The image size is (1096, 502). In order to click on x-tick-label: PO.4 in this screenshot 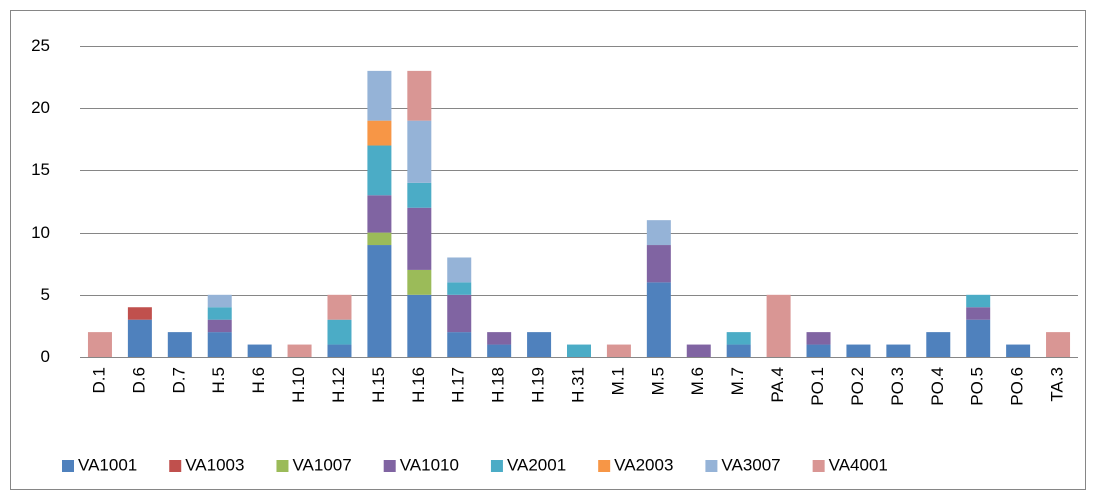, I will do `click(937, 386)`.